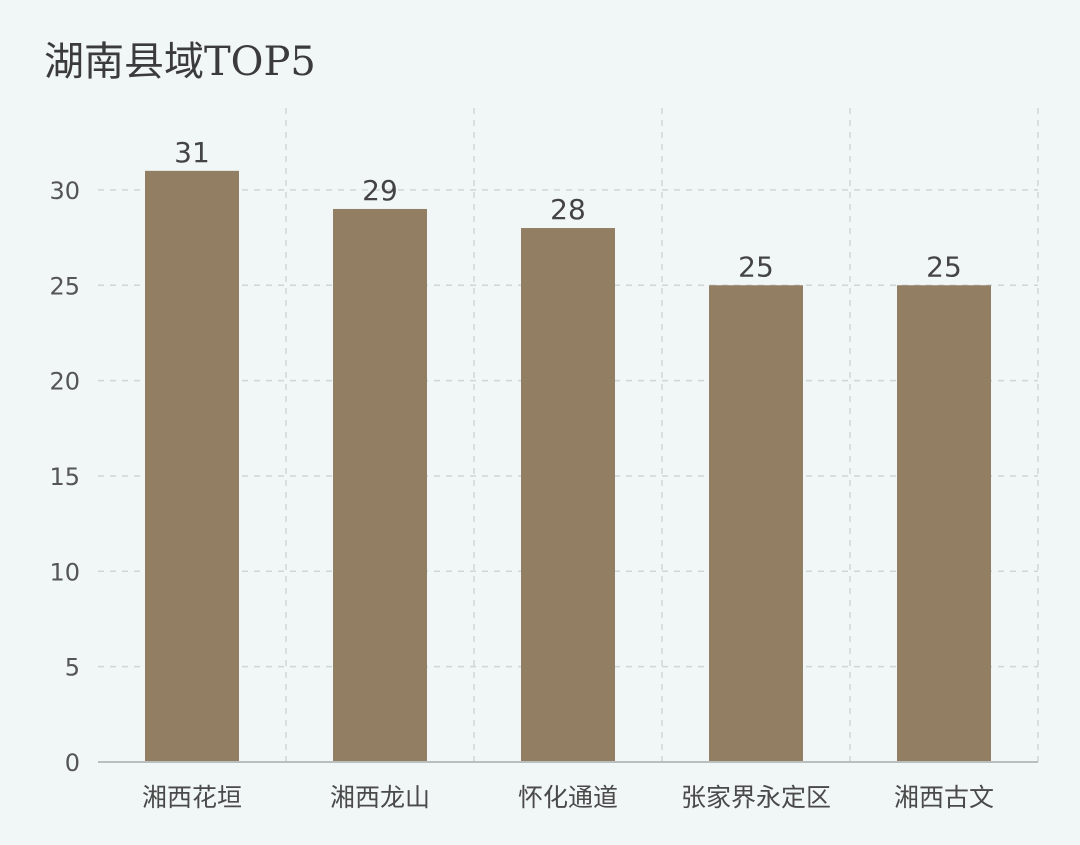 The height and width of the screenshot is (845, 1080). Describe the element at coordinates (192, 797) in the screenshot. I see `x-tick-label-0: 湘西花垣` at that location.